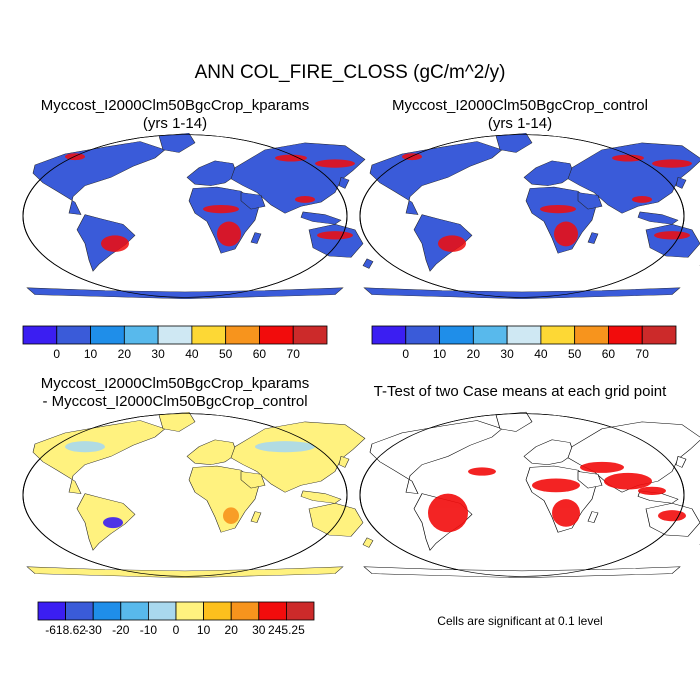 The width and height of the screenshot is (700, 700). What do you see at coordinates (529, 216) in the screenshot?
I see `map-control` at bounding box center [529, 216].